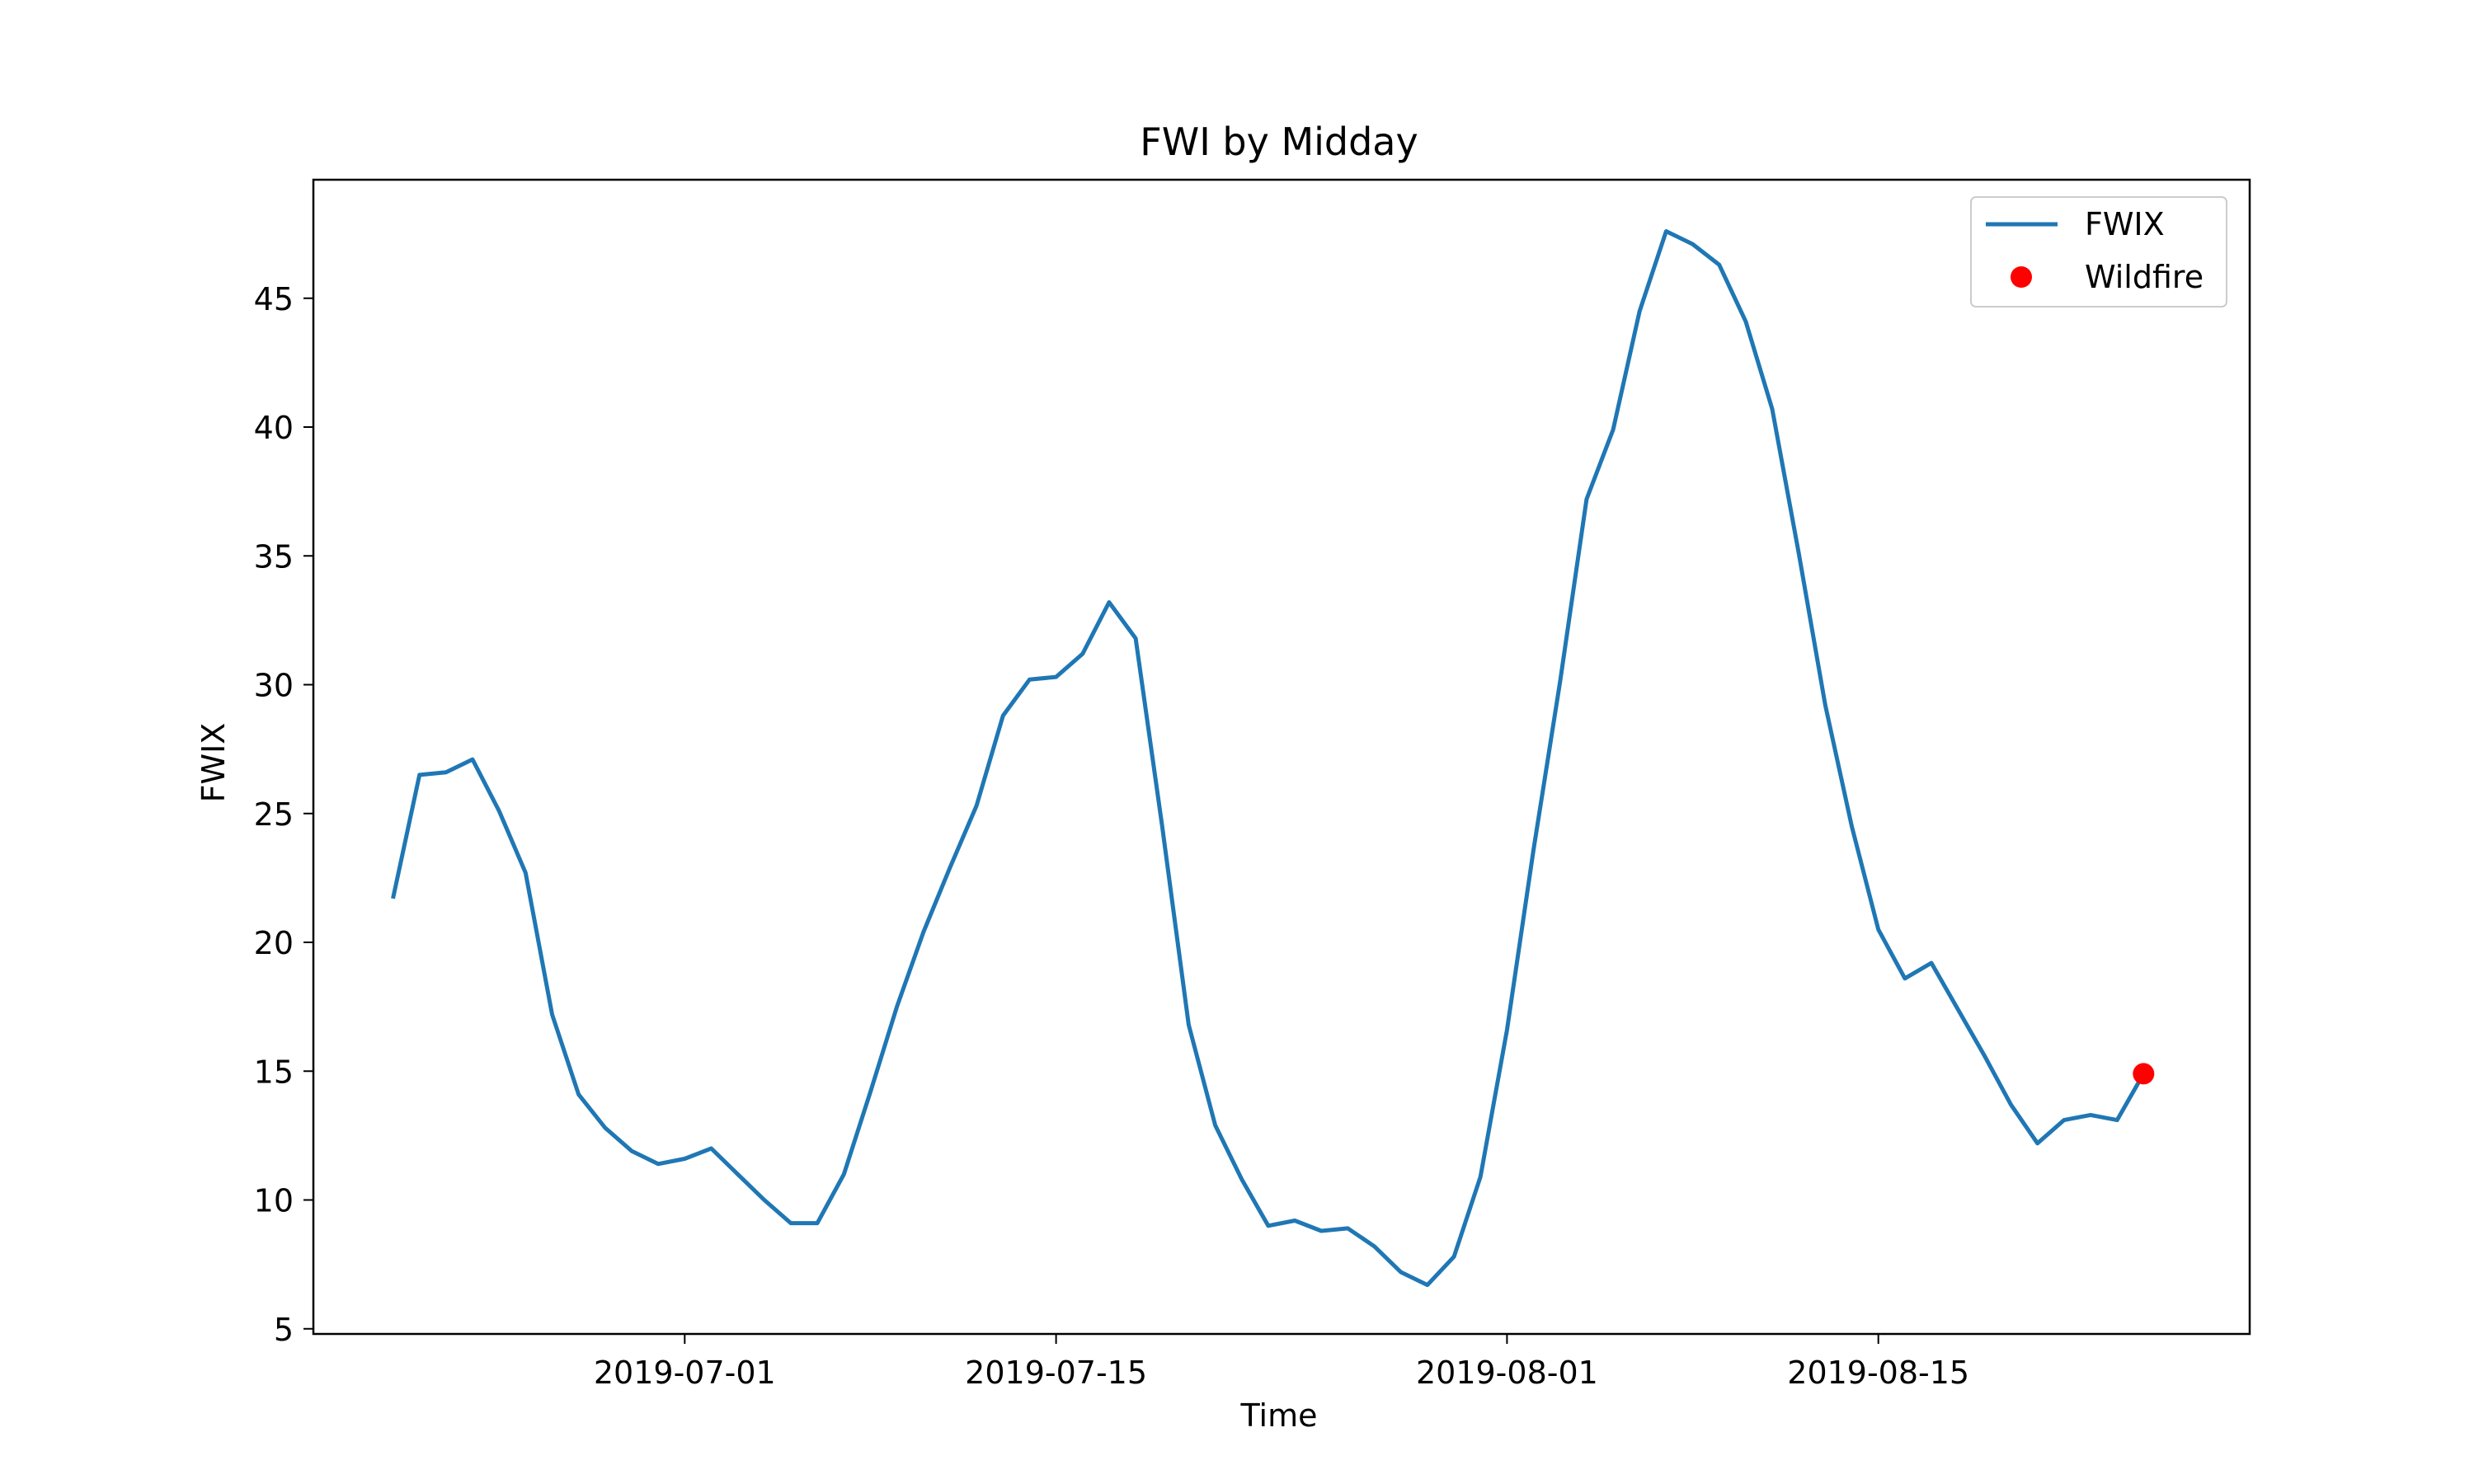 Image resolution: width=2474 pixels, height=1484 pixels. I want to click on chart-title: FWI by Midday, so click(1279, 142).